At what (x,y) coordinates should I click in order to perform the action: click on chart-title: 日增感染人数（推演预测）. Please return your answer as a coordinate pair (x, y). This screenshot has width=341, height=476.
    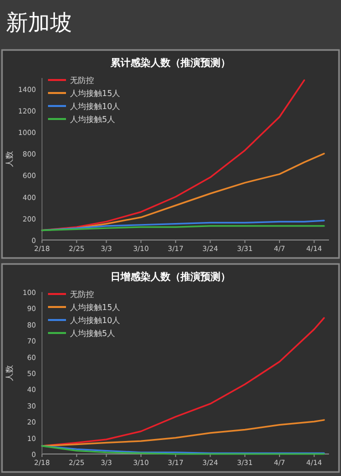
    Looking at the image, I should click on (170, 277).